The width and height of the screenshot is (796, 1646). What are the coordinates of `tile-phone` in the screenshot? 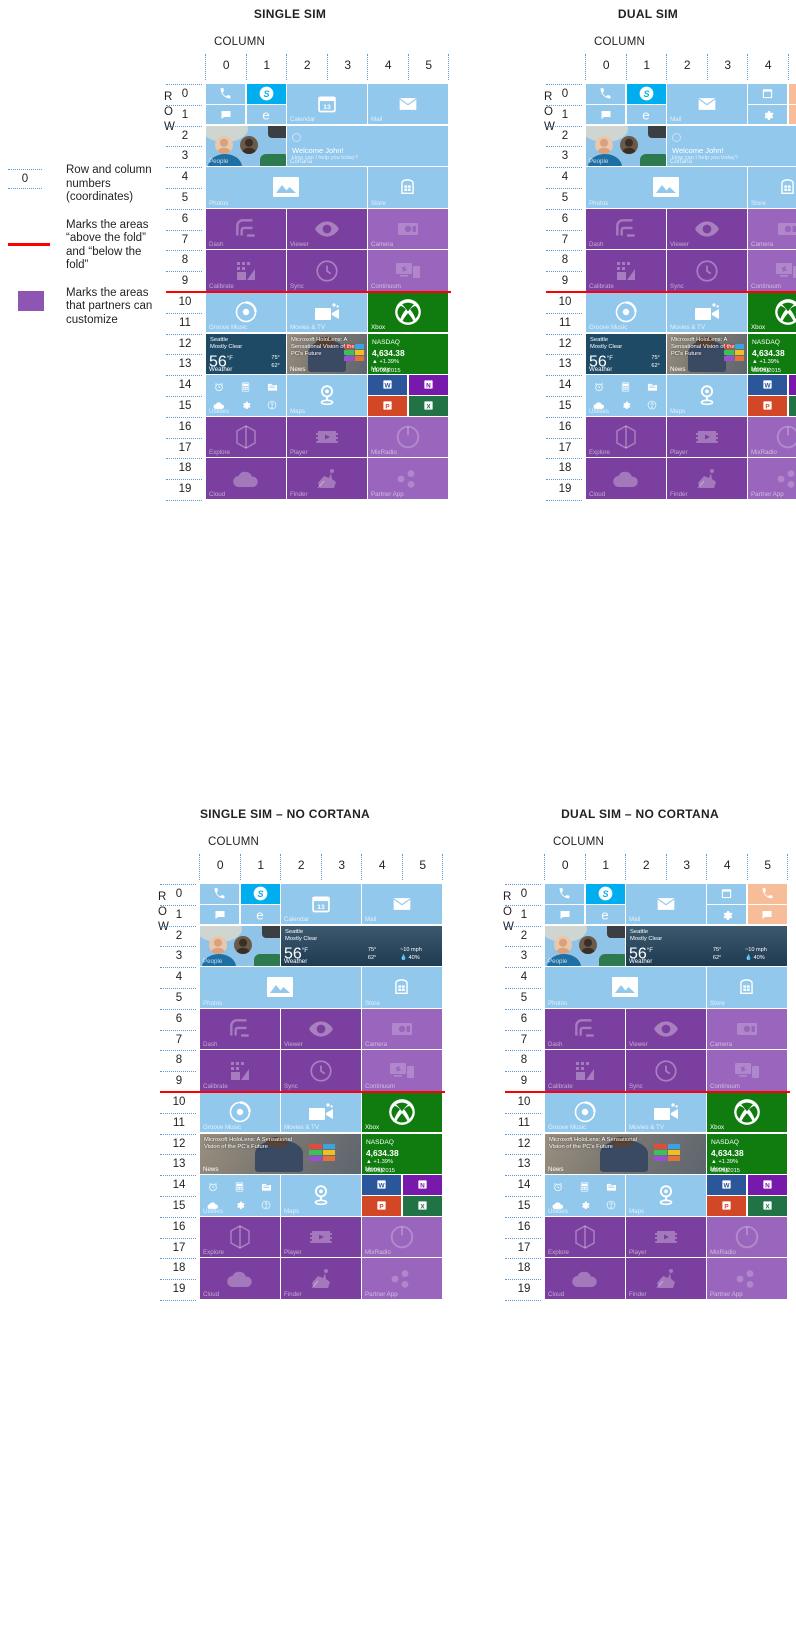 It's located at (606, 94).